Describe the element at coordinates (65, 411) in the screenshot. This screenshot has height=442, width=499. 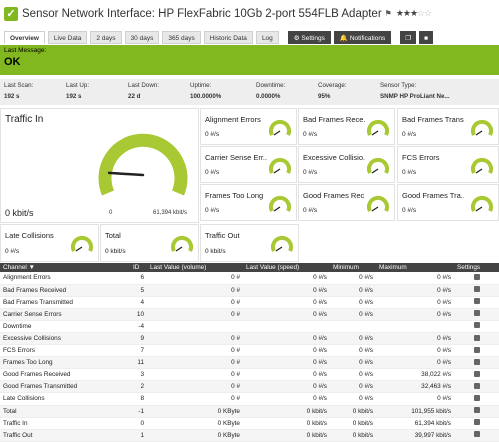
I see `table-cell: Total` at that location.